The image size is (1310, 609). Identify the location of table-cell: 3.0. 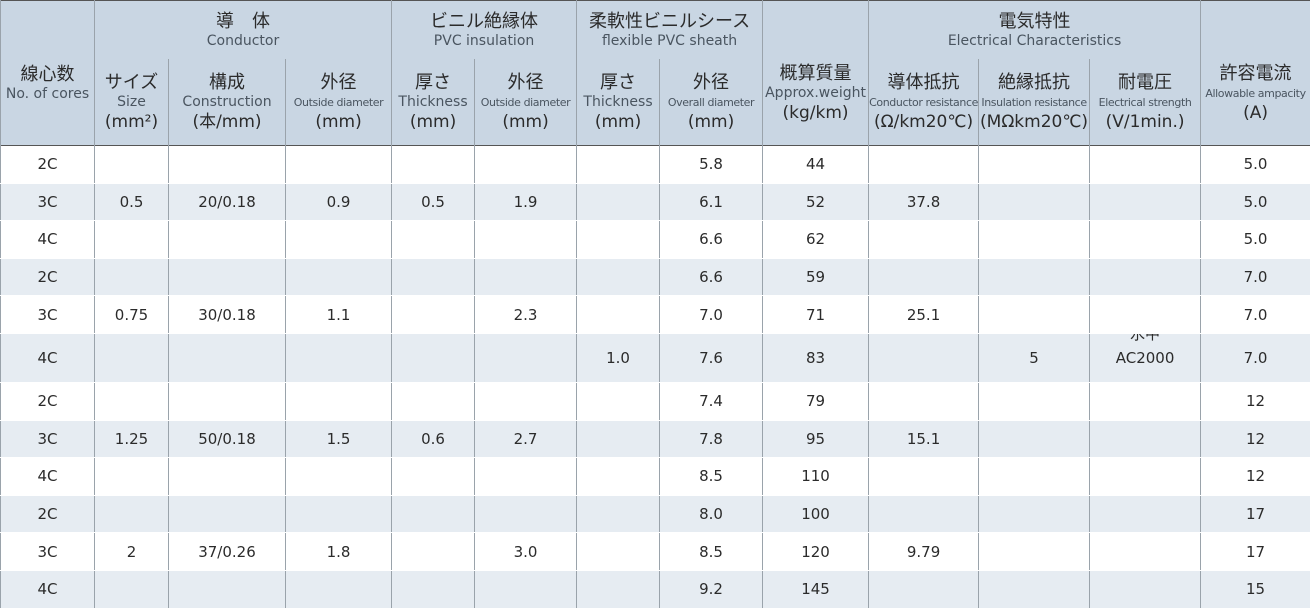
(526, 552).